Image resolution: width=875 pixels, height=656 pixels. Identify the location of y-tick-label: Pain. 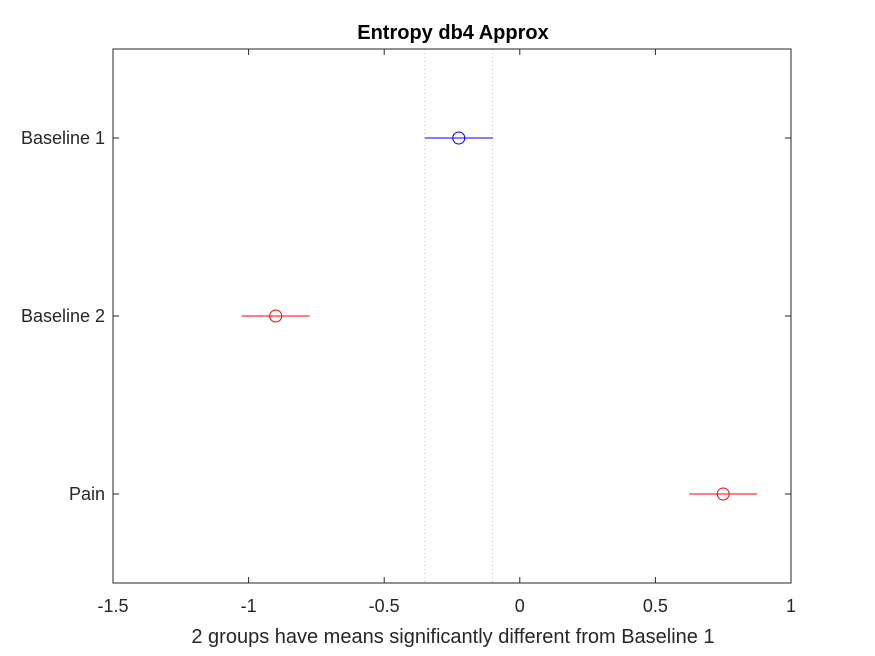
(87, 494).